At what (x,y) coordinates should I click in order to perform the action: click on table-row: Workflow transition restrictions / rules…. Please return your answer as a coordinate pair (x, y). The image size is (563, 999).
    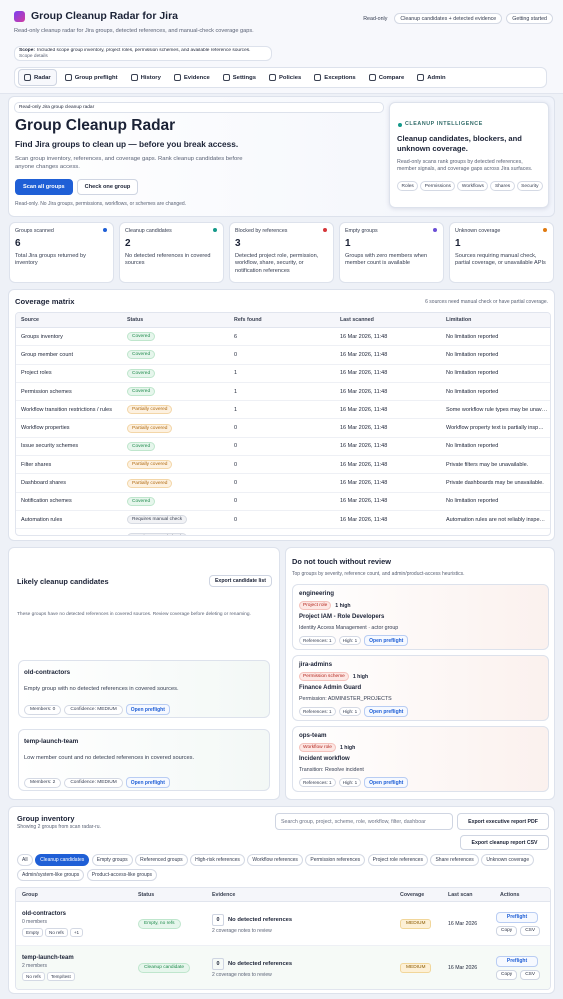
    Looking at the image, I should click on (283, 410).